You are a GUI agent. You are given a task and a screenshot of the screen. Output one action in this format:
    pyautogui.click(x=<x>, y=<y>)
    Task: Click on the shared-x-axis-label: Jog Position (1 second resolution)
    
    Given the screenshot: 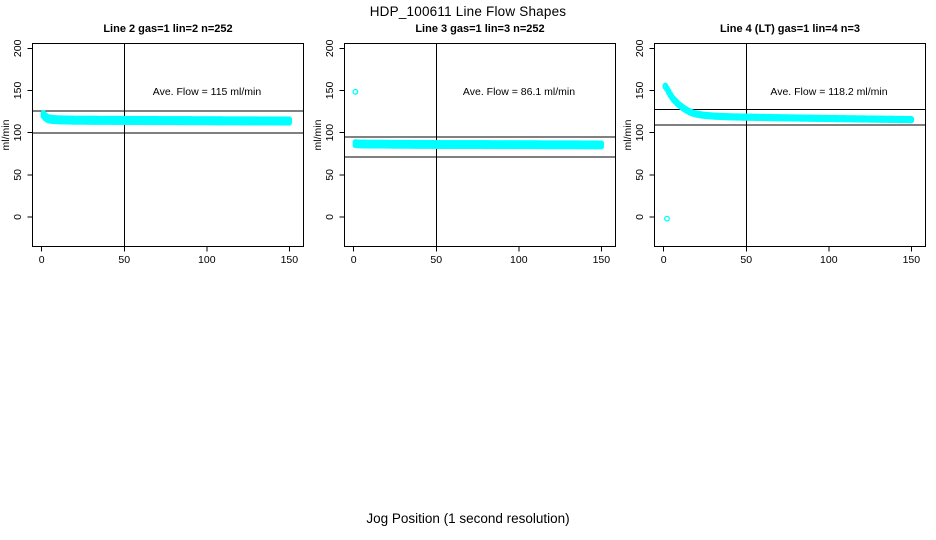 What is the action you would take?
    pyautogui.click(x=468, y=518)
    